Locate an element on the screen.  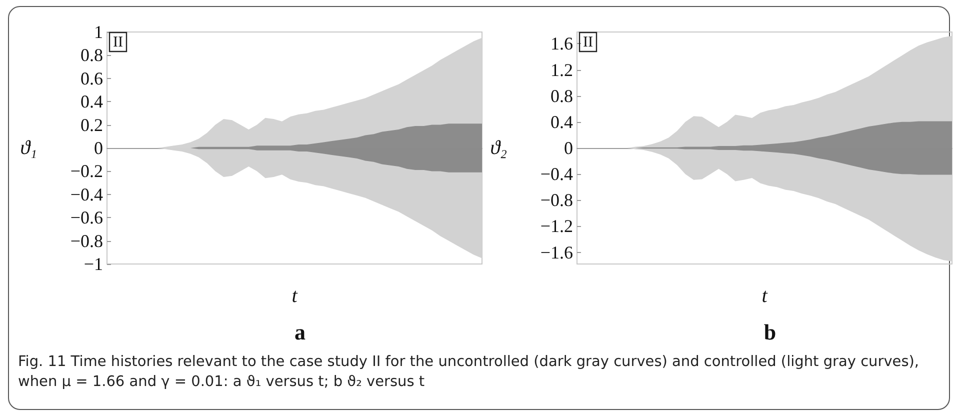
y-tick-label: 0.2 is located at coordinates (91, 124).